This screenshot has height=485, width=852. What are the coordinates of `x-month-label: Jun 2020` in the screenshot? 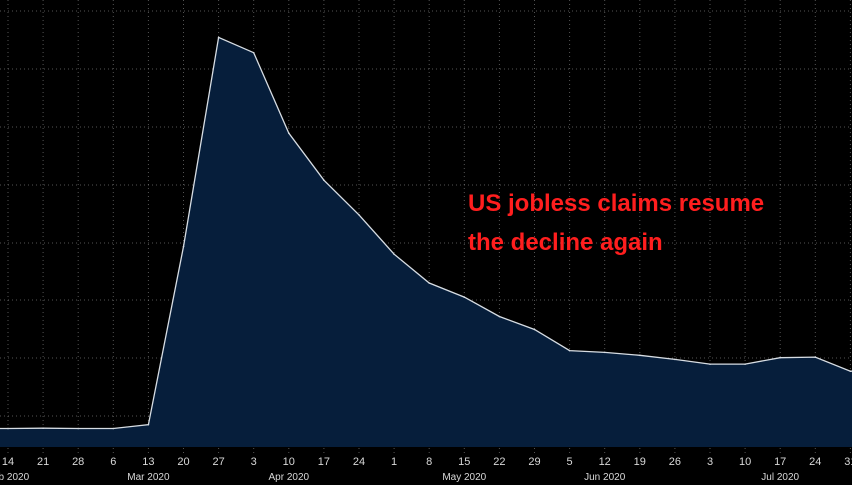 It's located at (605, 477).